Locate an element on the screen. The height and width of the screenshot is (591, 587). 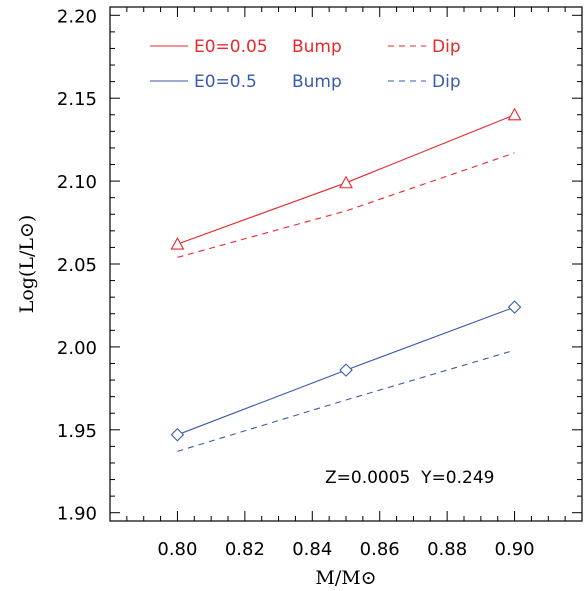
parameter-annotation: Z=0.0005 Y=0.249 is located at coordinates (409, 478).